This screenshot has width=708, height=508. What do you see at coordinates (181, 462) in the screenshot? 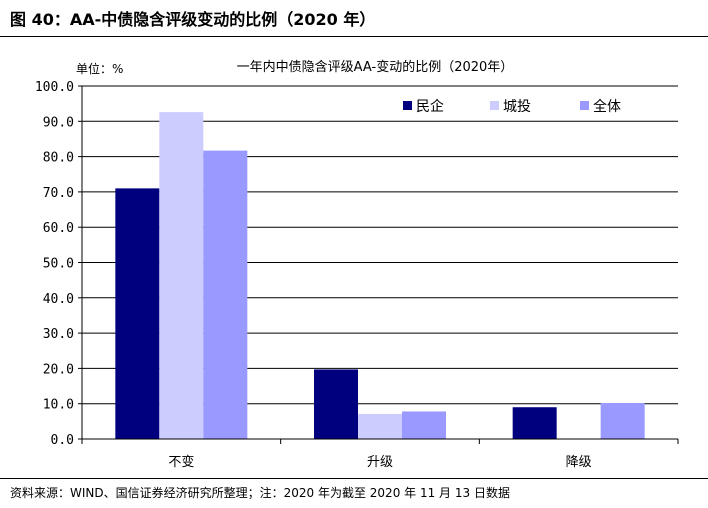
I see `x-category-label: 不变` at bounding box center [181, 462].